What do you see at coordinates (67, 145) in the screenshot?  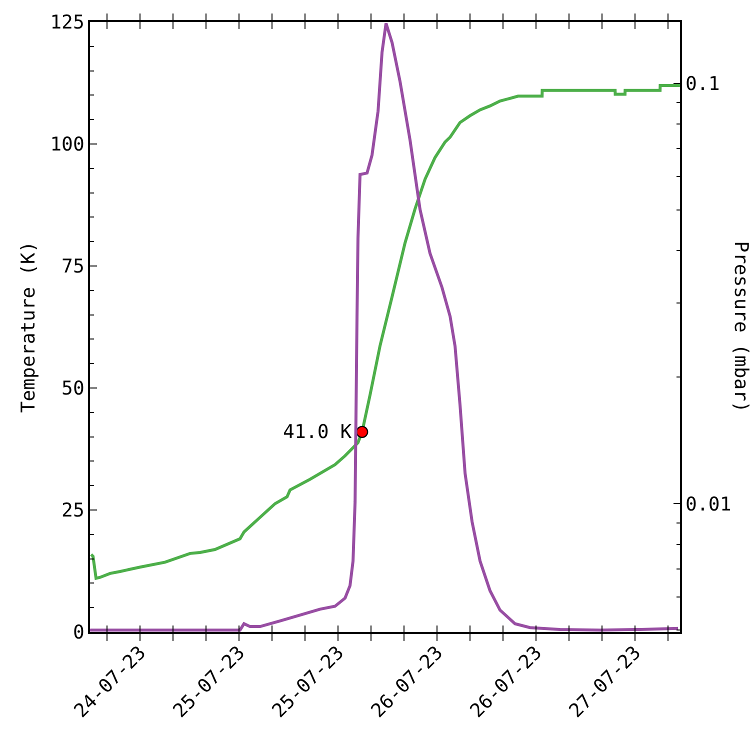 I see `y-tick-label: 100` at bounding box center [67, 145].